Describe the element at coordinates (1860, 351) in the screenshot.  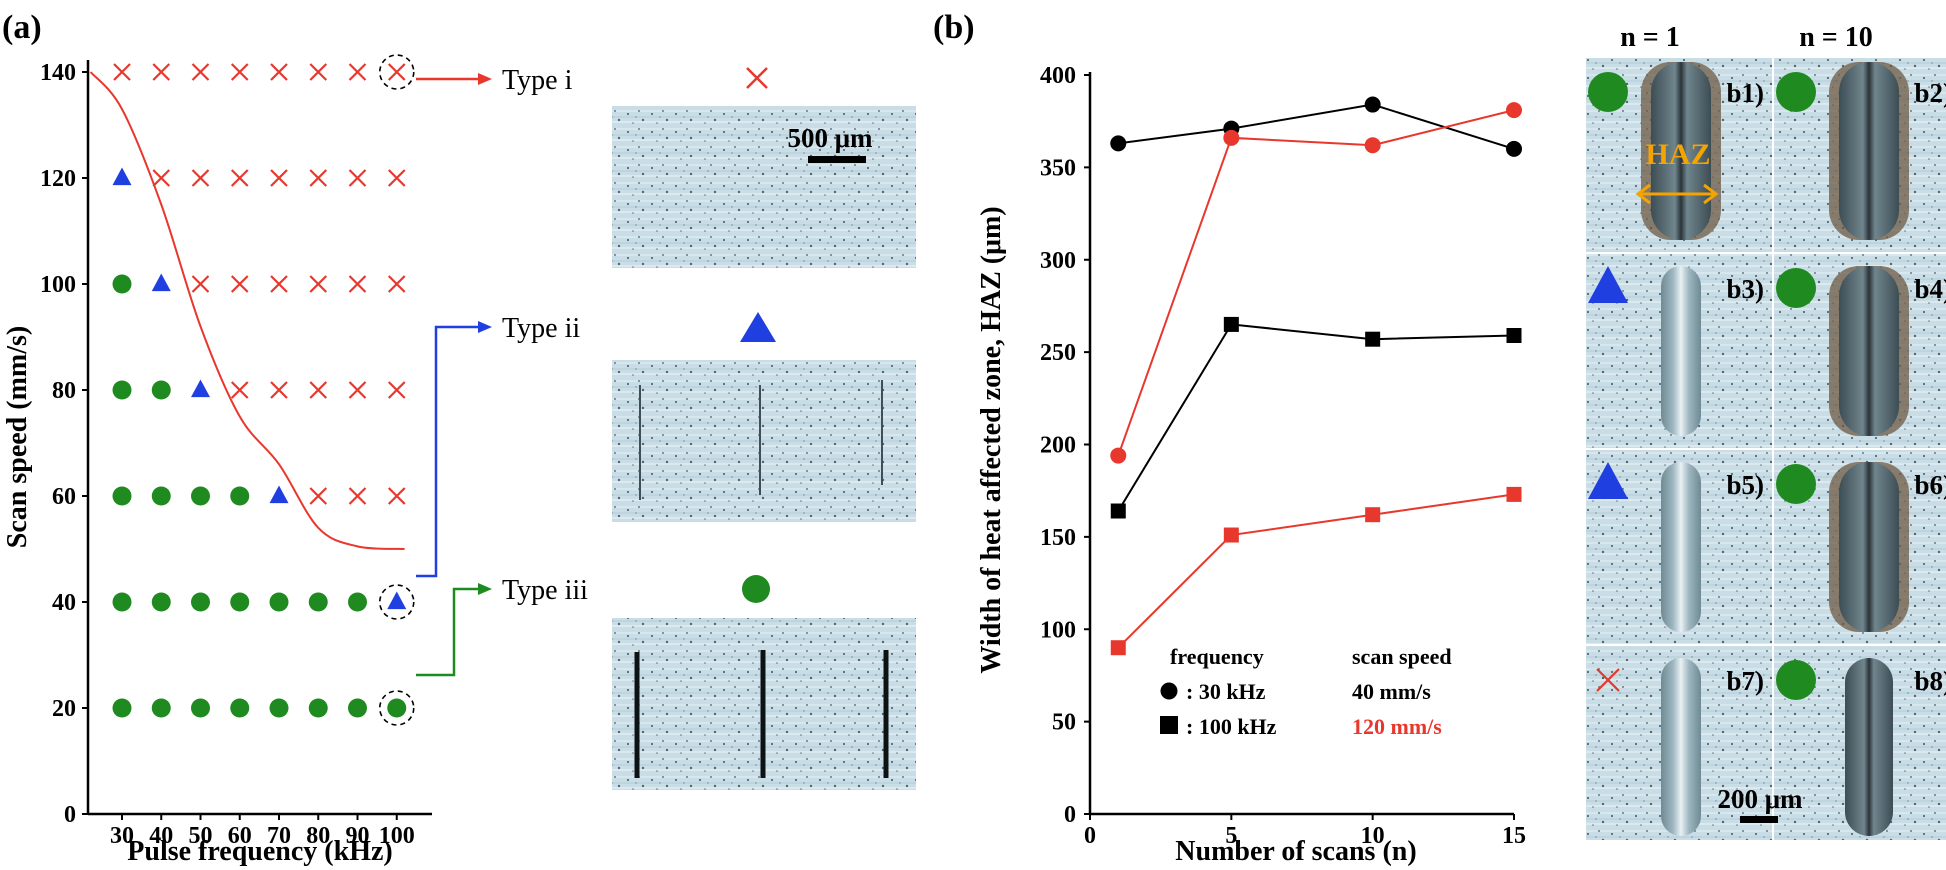
I see `micrograph-b4: b4)` at that location.